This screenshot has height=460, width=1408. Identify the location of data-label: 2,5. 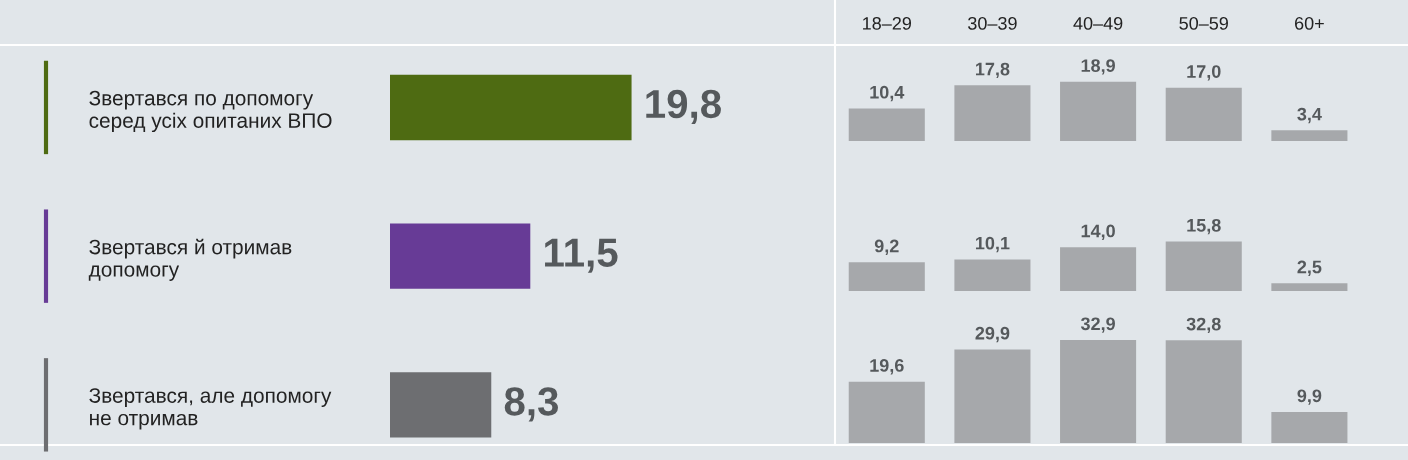
(1309, 268).